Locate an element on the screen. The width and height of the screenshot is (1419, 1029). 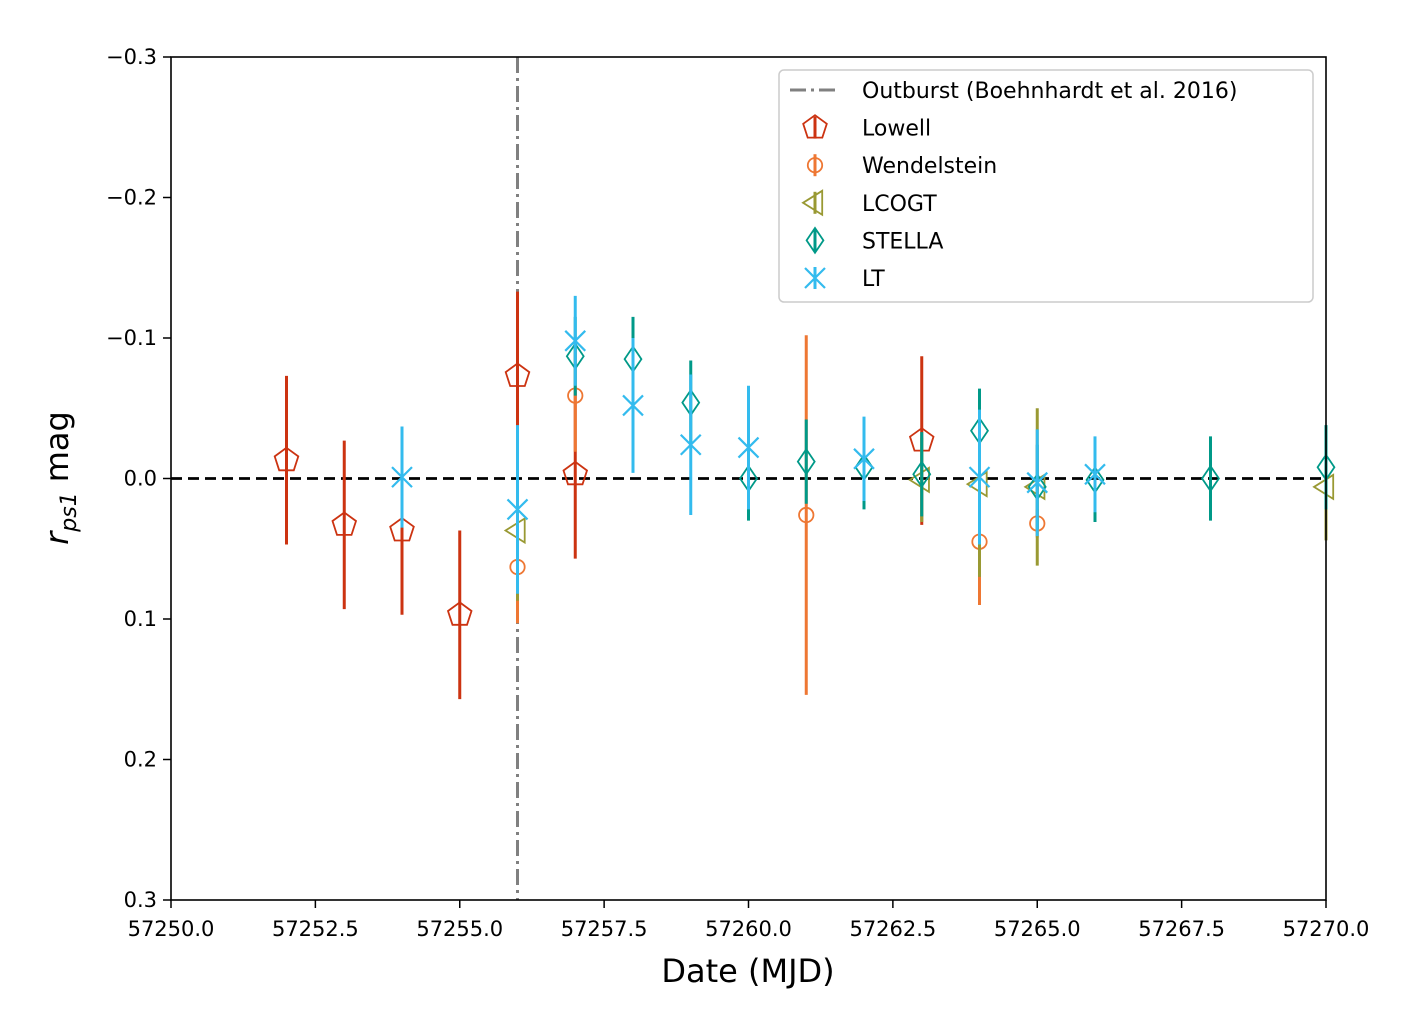
x-tick-label: 57267.5 is located at coordinates (1181, 929).